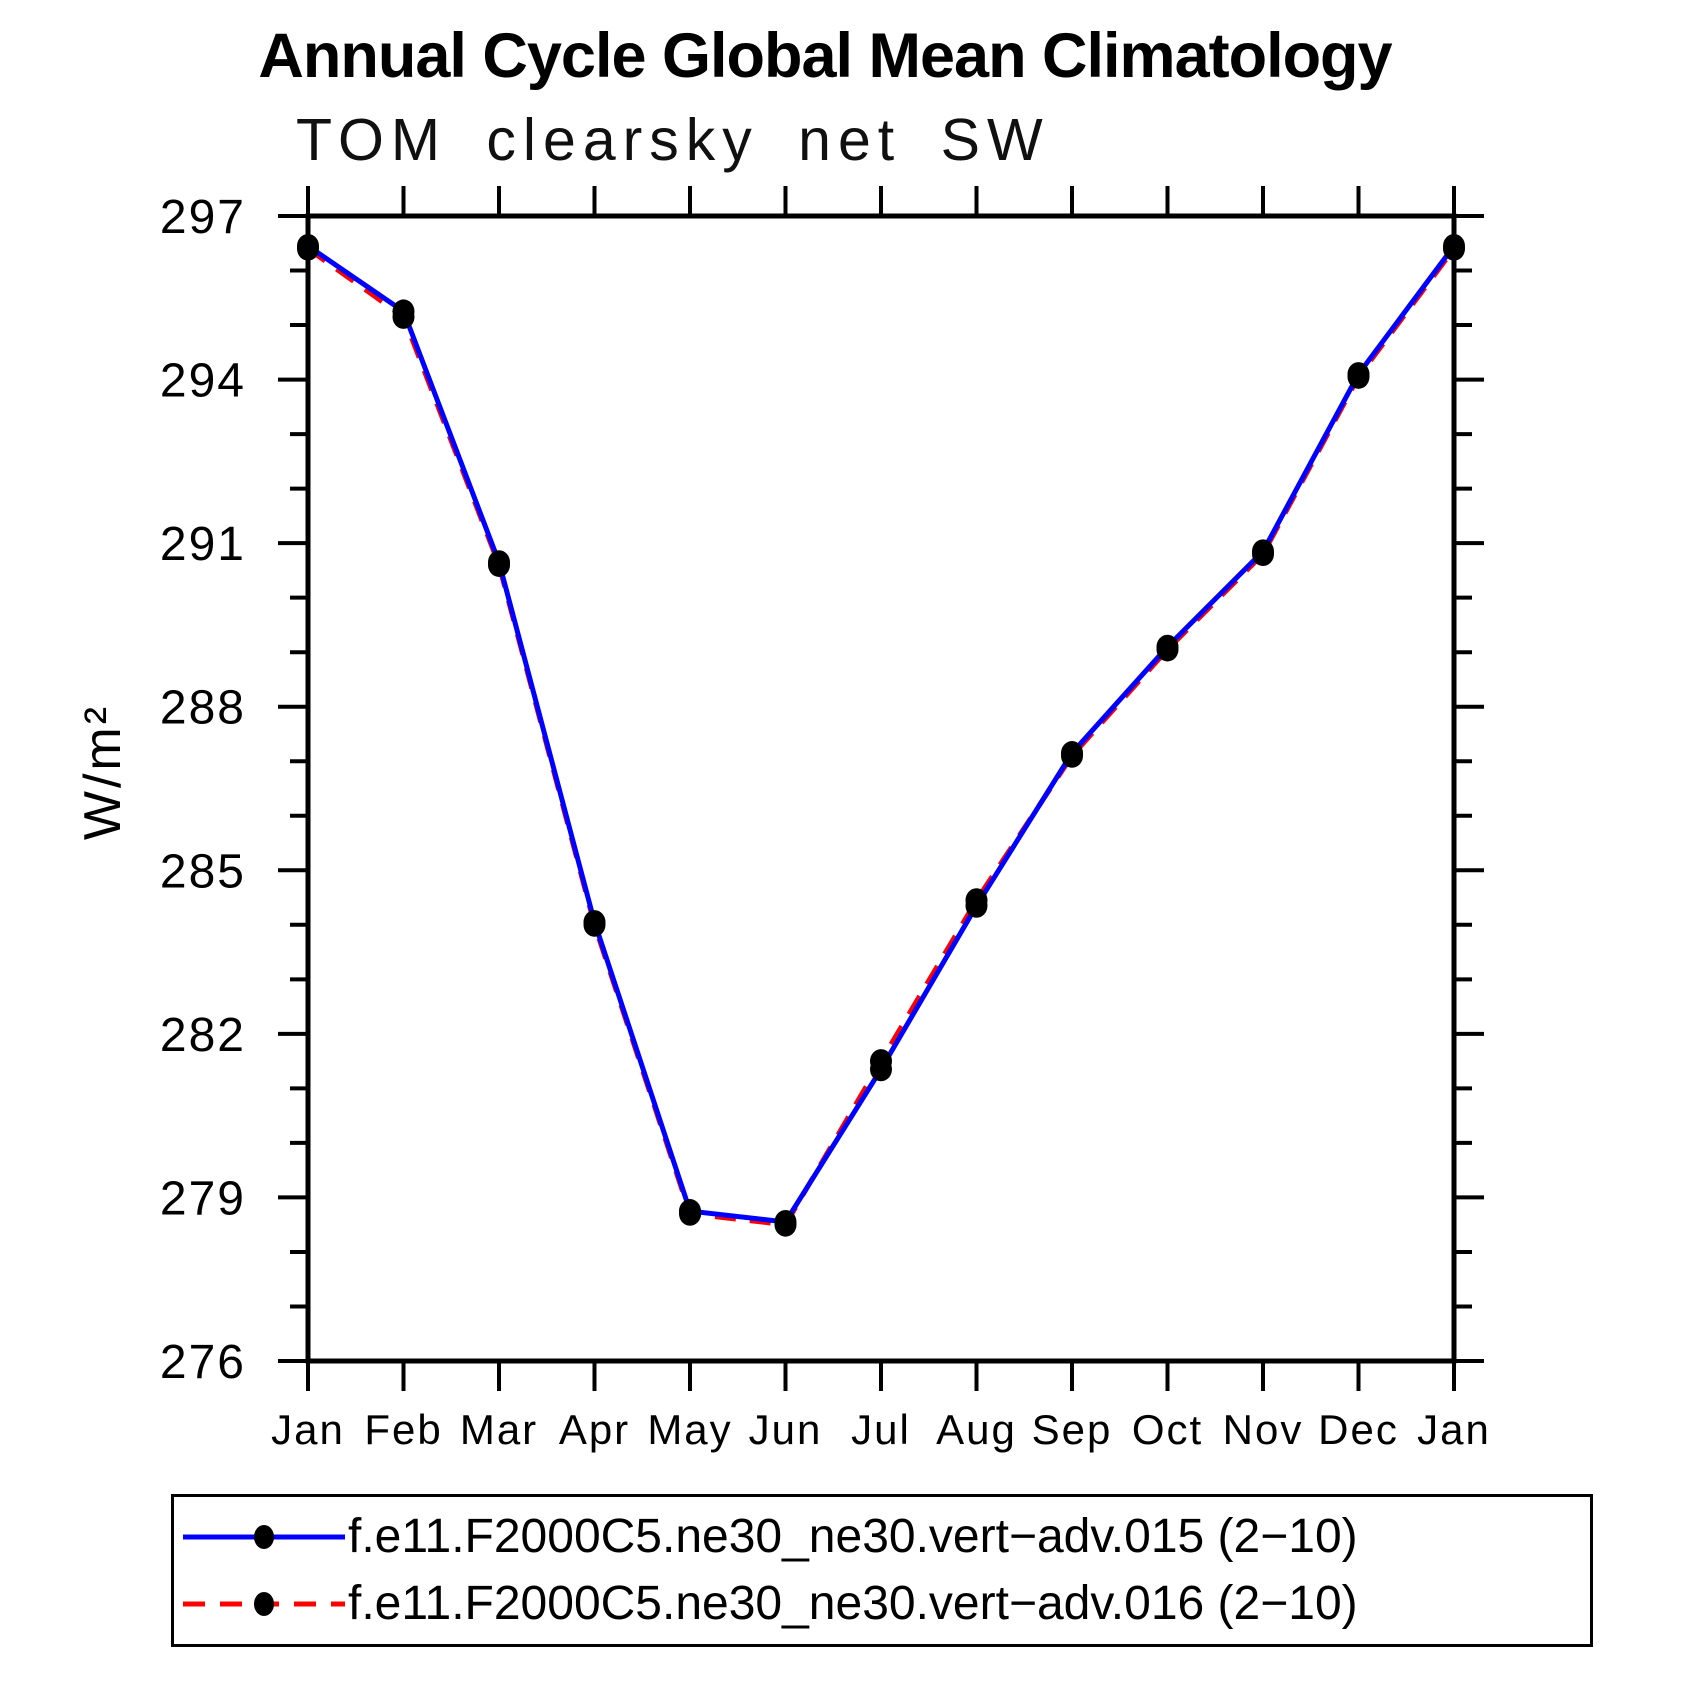 The height and width of the screenshot is (1686, 1686). I want to click on y-axis-tick-label: 291, so click(203, 544).